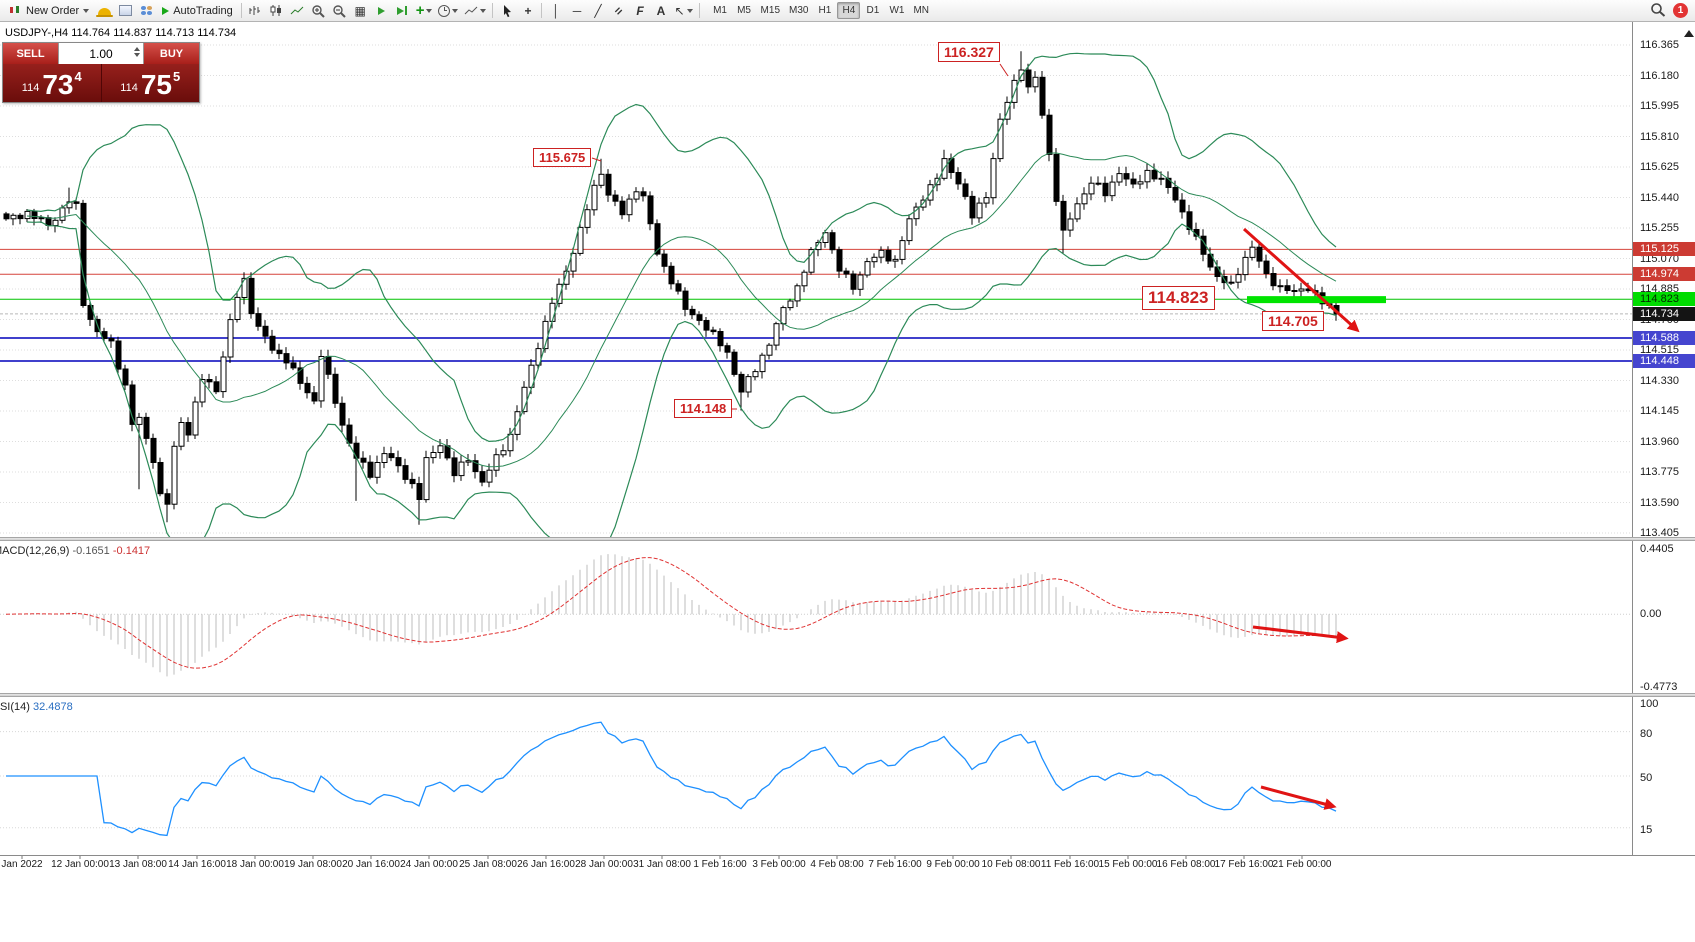  I want to click on rsi-panel, so click(816, 779).